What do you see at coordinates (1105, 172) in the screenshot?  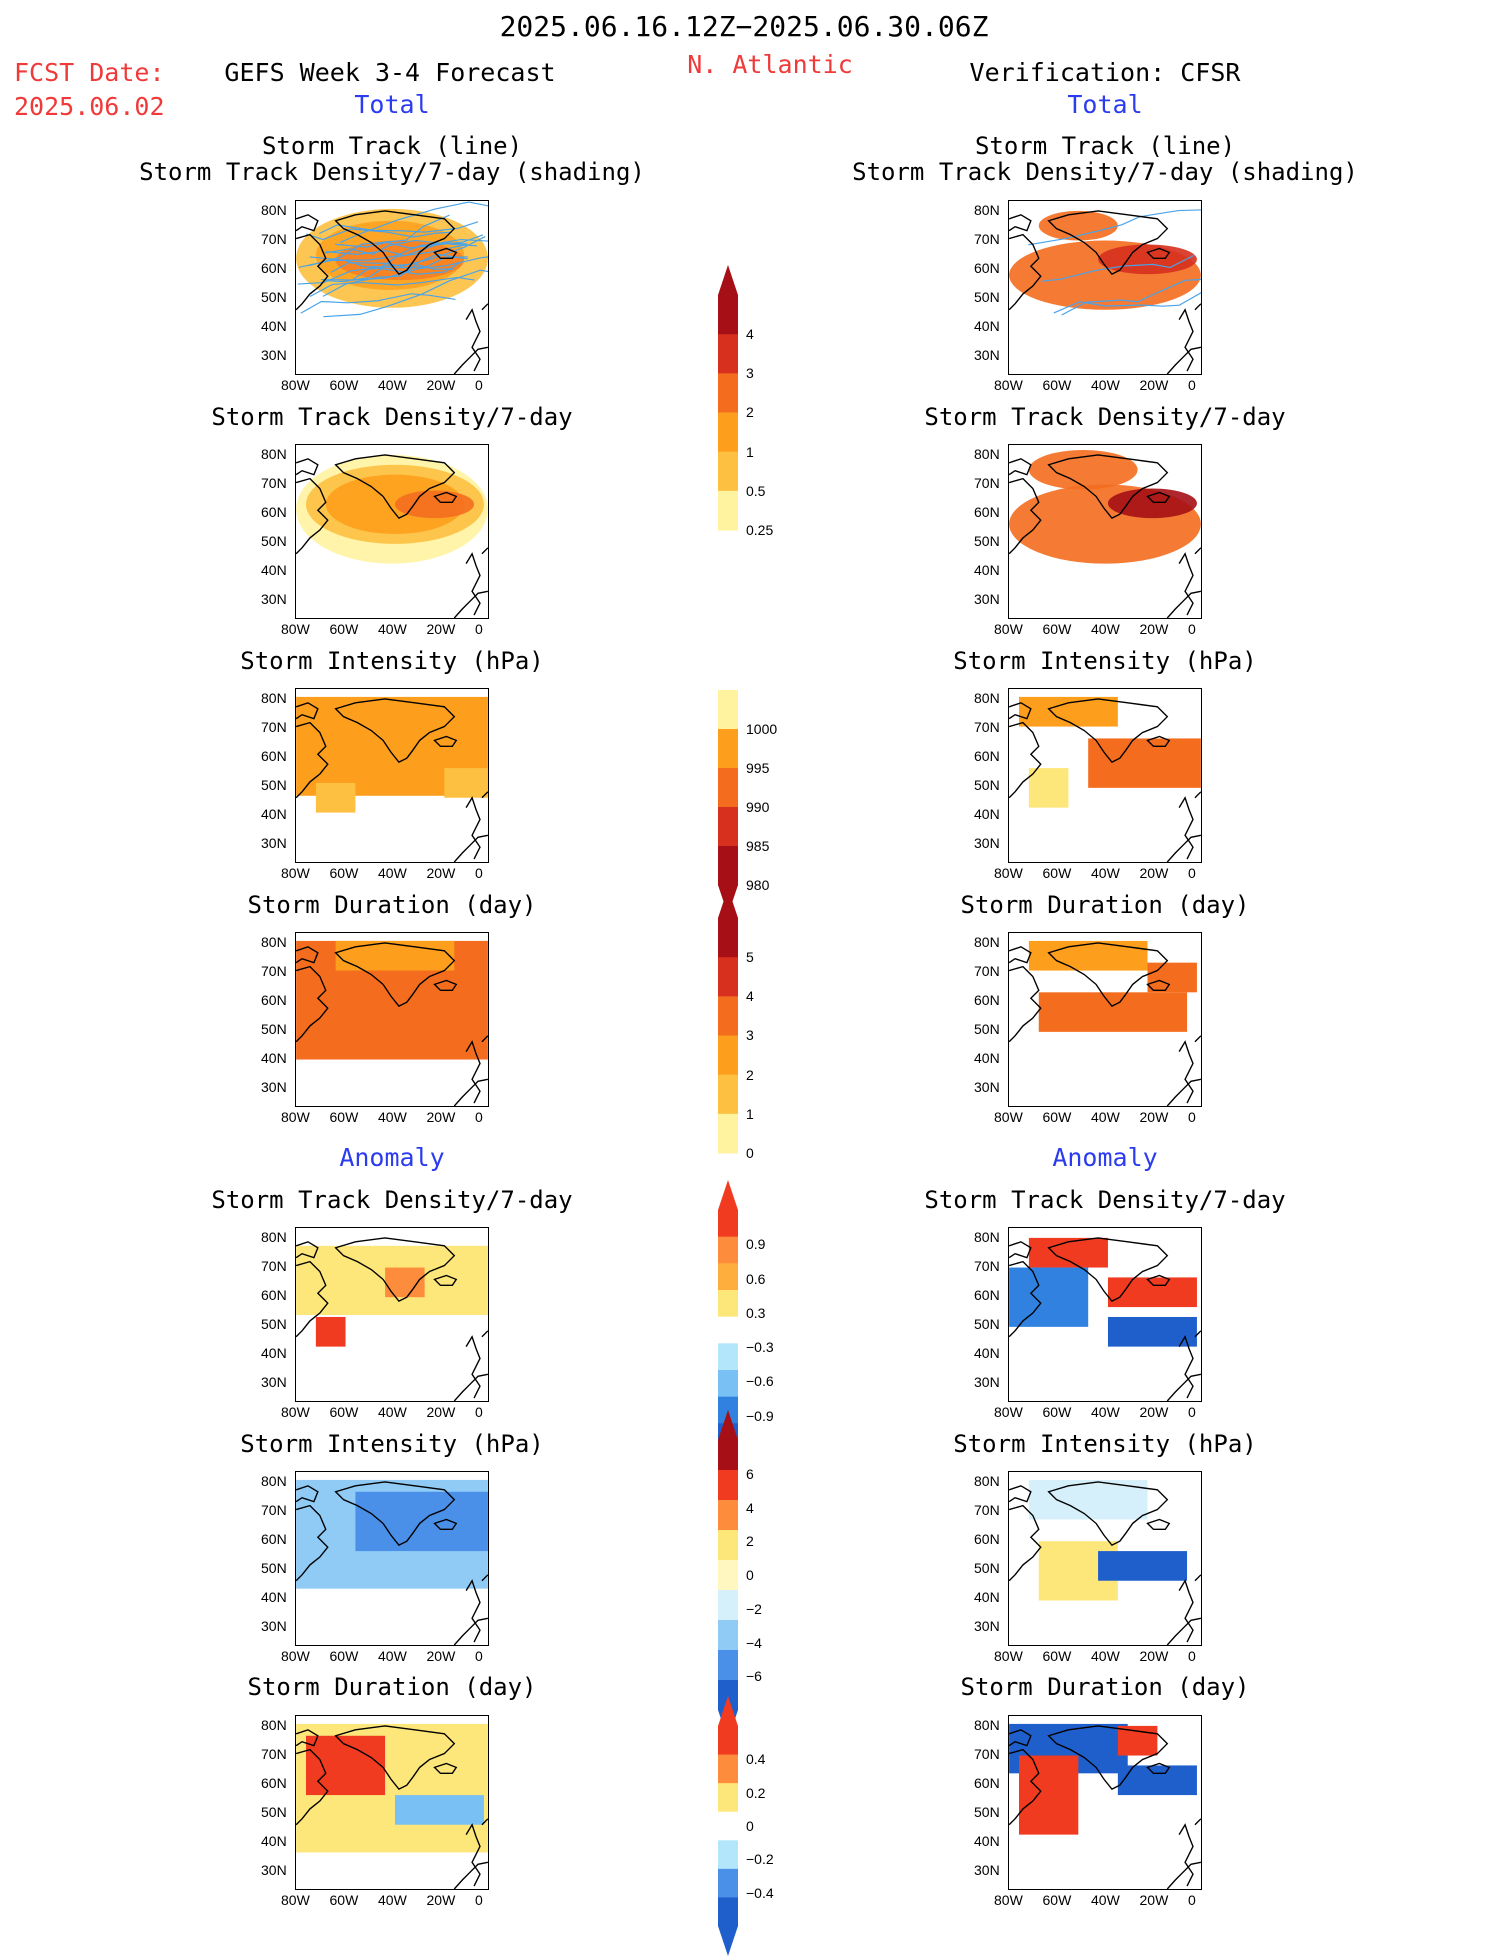 I see `title-track-shading-right: Storm Track Density/7-day (shading)` at bounding box center [1105, 172].